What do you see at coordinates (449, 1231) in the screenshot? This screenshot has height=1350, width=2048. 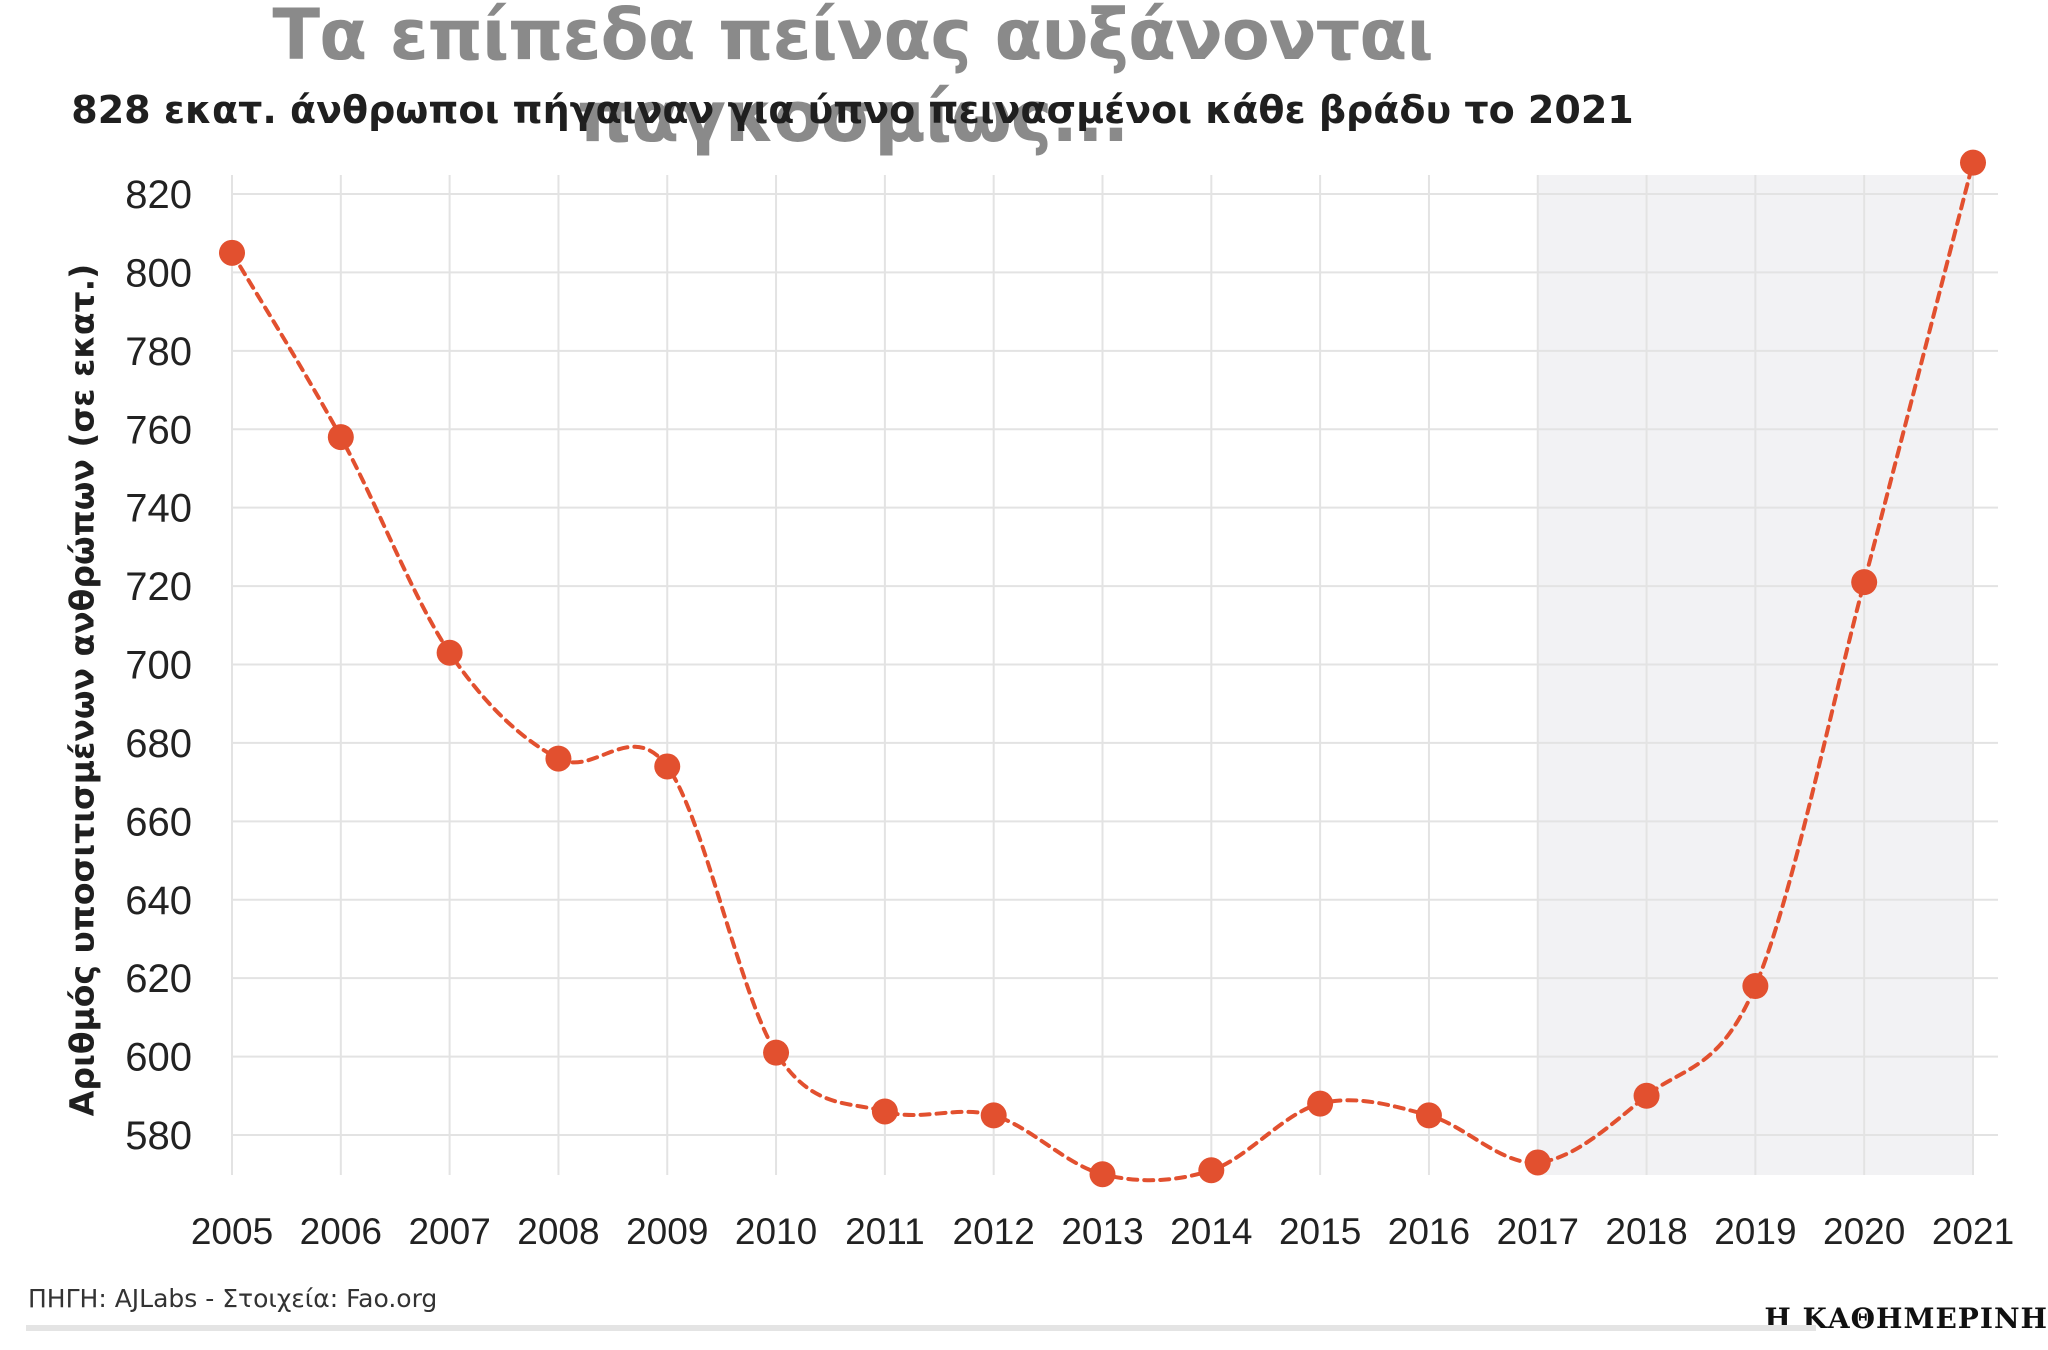 I see `x-tick-label-2007: 2007` at bounding box center [449, 1231].